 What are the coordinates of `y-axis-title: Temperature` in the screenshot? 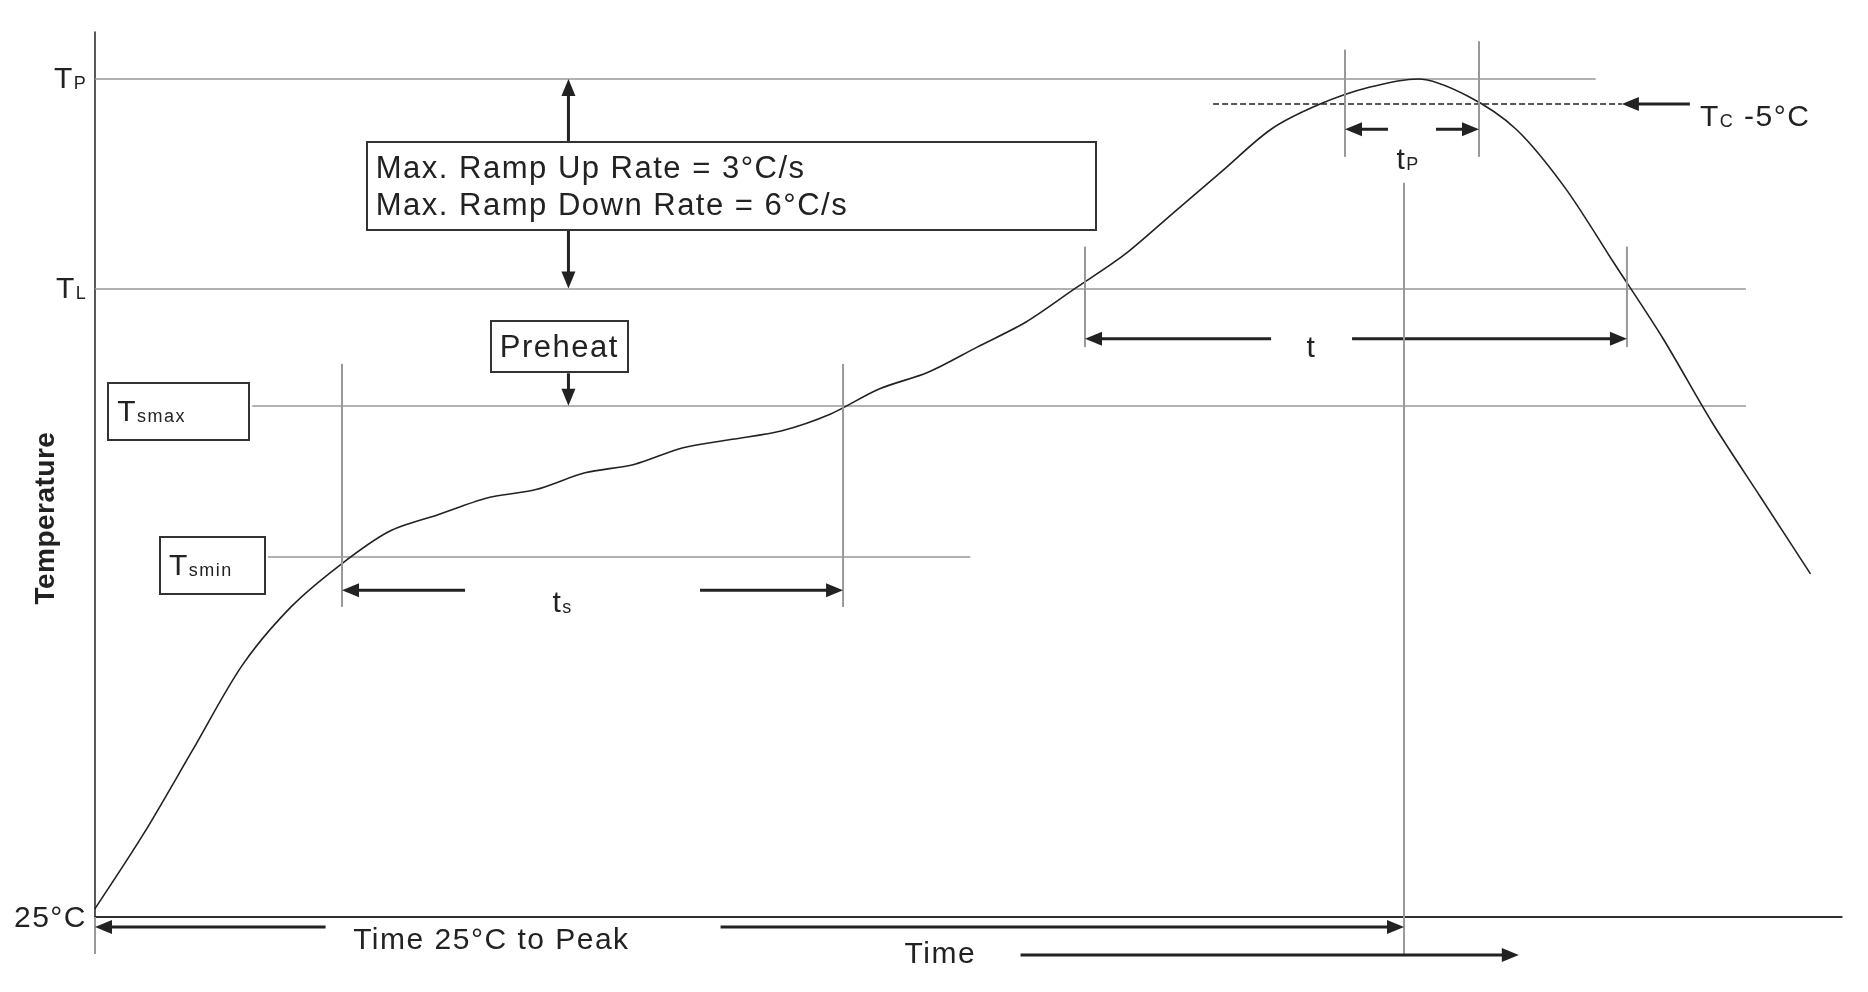 It's located at (44, 518).